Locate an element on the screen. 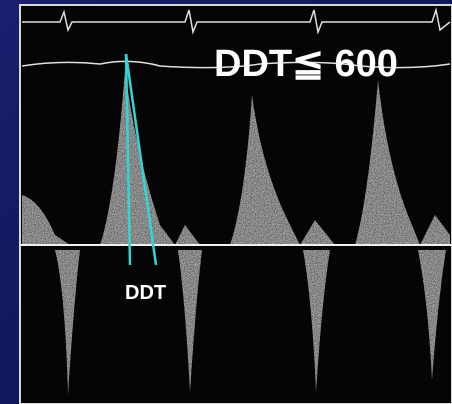 The width and height of the screenshot is (452, 404). ecg-trace is located at coordinates (236, 21).